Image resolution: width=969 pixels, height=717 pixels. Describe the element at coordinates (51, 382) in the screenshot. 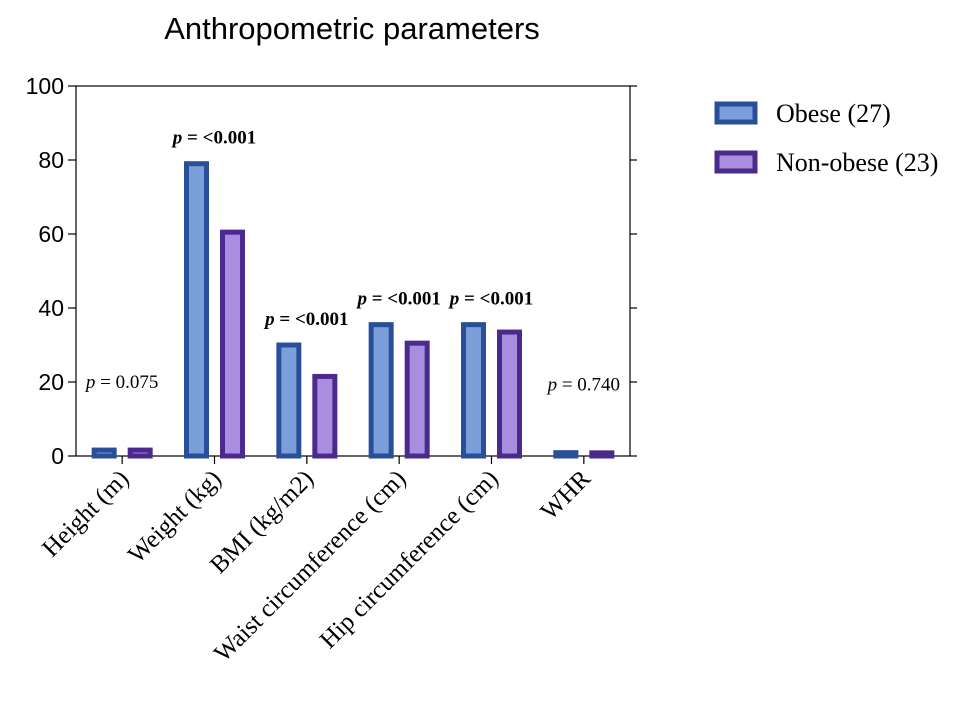

I see `y-tick-label: 20` at that location.